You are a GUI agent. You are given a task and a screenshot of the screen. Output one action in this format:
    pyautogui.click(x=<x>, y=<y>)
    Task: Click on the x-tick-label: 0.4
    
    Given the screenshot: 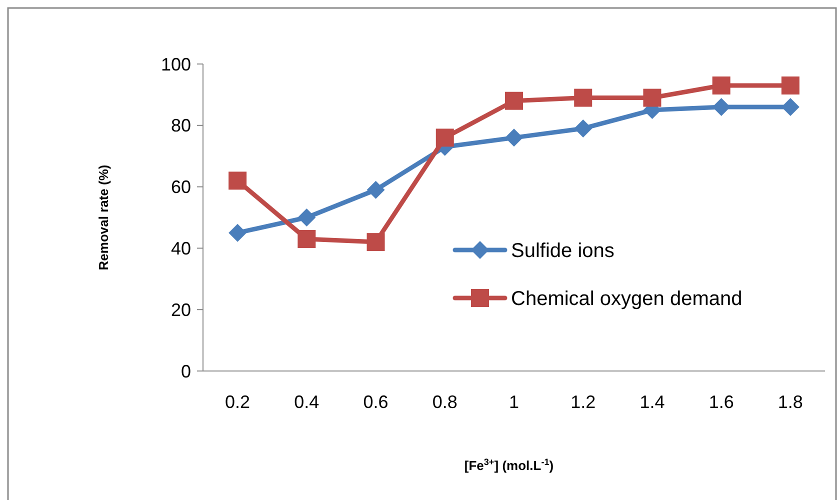 What is the action you would take?
    pyautogui.click(x=307, y=402)
    